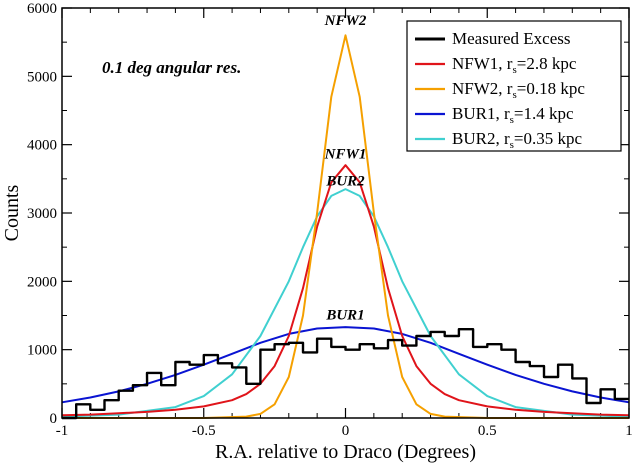  Describe the element at coordinates (171, 67) in the screenshot. I see `resolution-annotation: 0.1 deg angular res.` at that location.